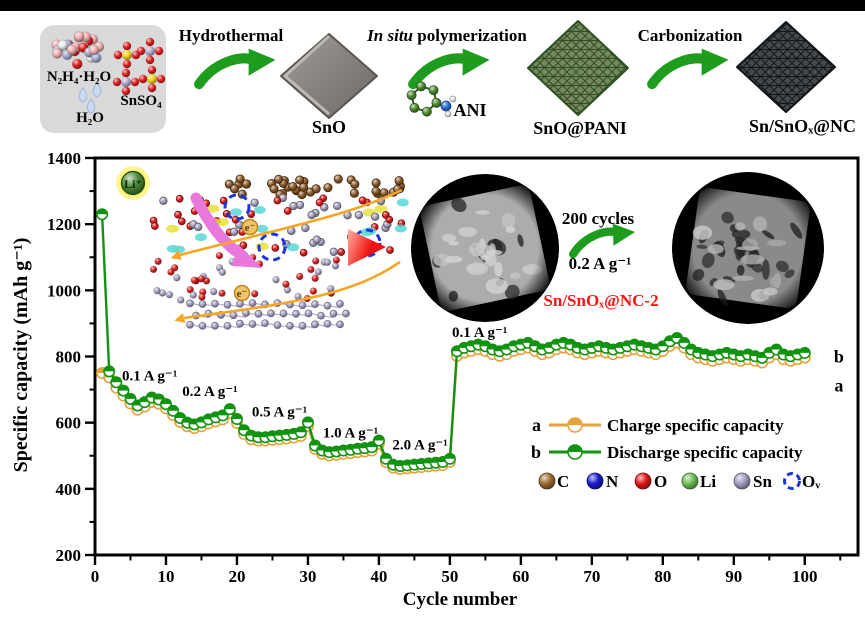 Image resolution: width=865 pixels, height=623 pixels. I want to click on li-ion-badge: Li⁺, so click(133, 183).